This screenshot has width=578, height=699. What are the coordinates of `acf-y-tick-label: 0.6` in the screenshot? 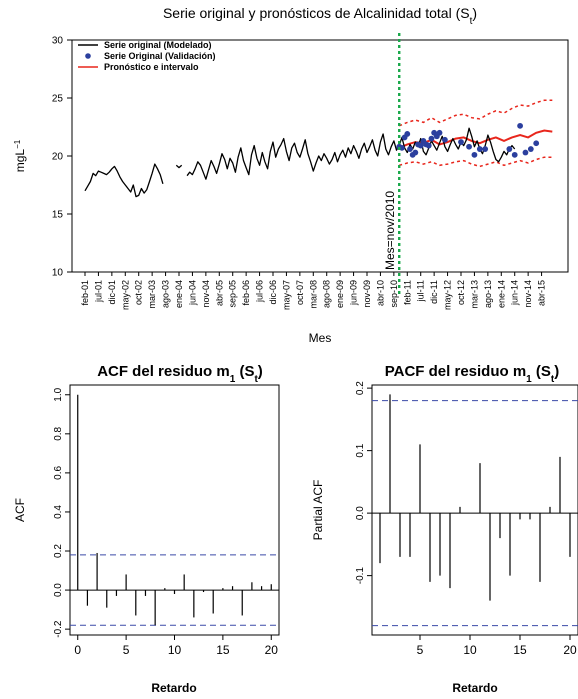 It's located at (58, 473).